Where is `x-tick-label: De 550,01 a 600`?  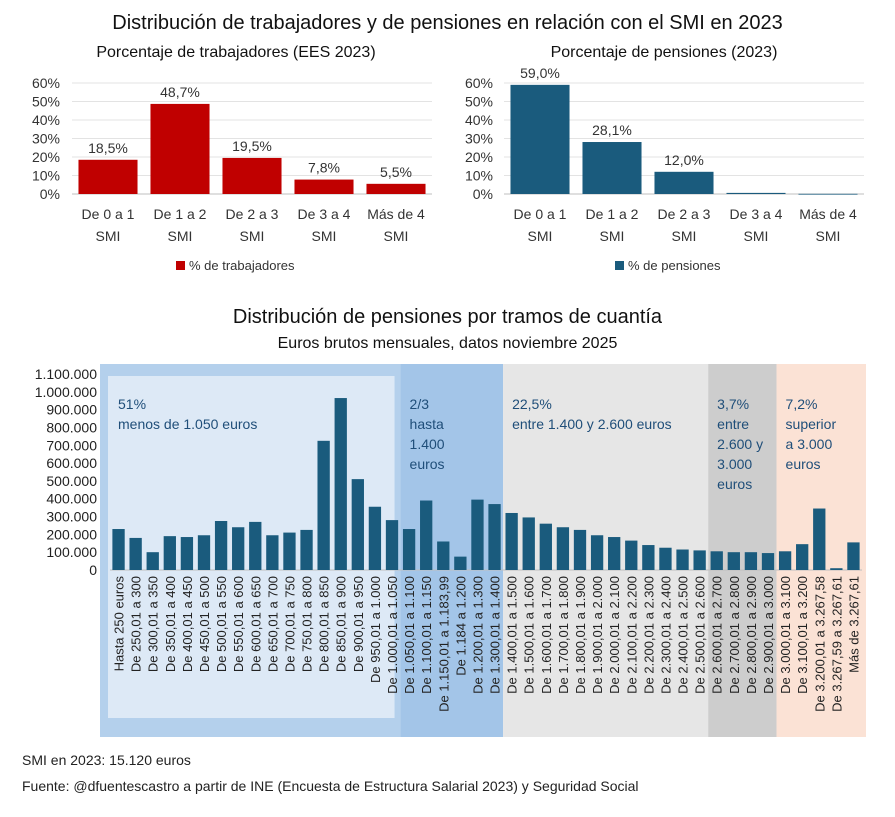
x-tick-label: De 550,01 a 600 is located at coordinates (238, 624).